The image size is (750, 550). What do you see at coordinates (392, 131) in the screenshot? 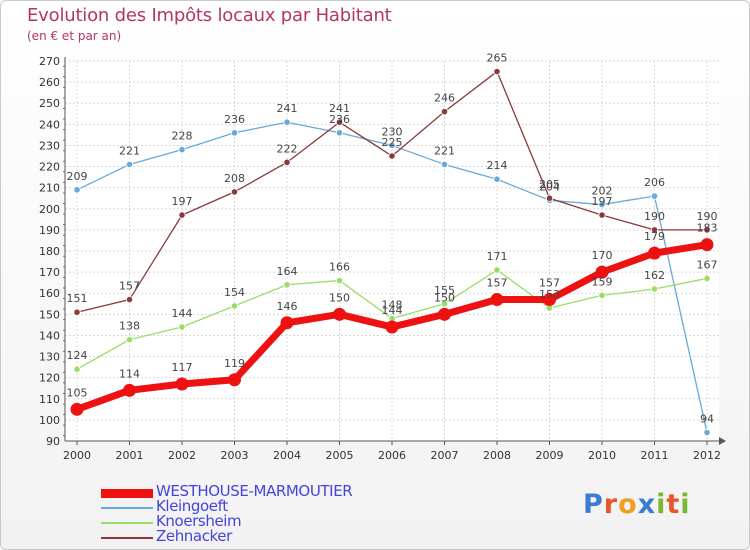
I see `data-label: 230` at bounding box center [392, 131].